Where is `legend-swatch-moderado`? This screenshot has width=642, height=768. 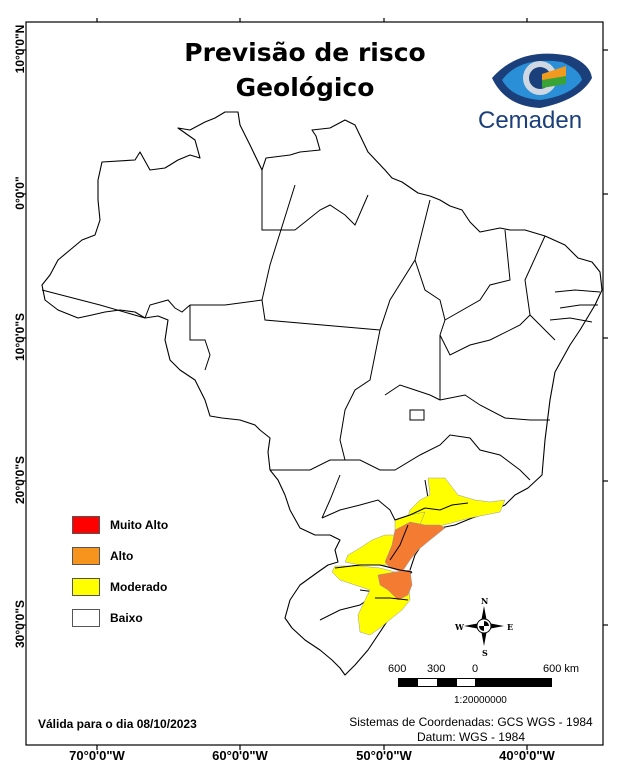
legend-swatch-moderado is located at coordinates (86, 586).